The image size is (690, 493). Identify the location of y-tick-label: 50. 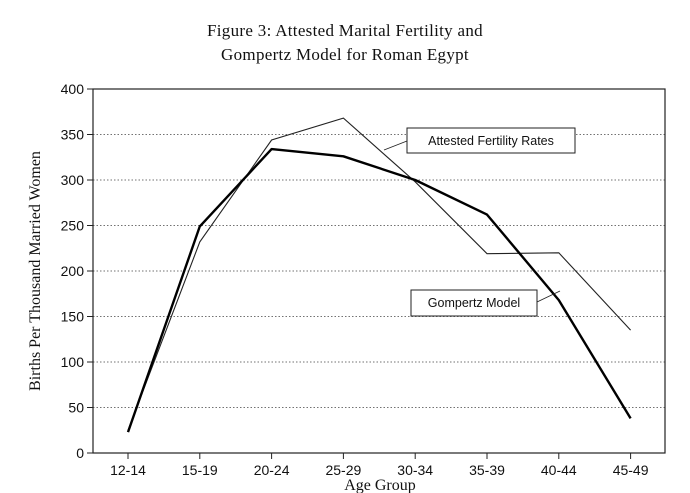
(76, 408).